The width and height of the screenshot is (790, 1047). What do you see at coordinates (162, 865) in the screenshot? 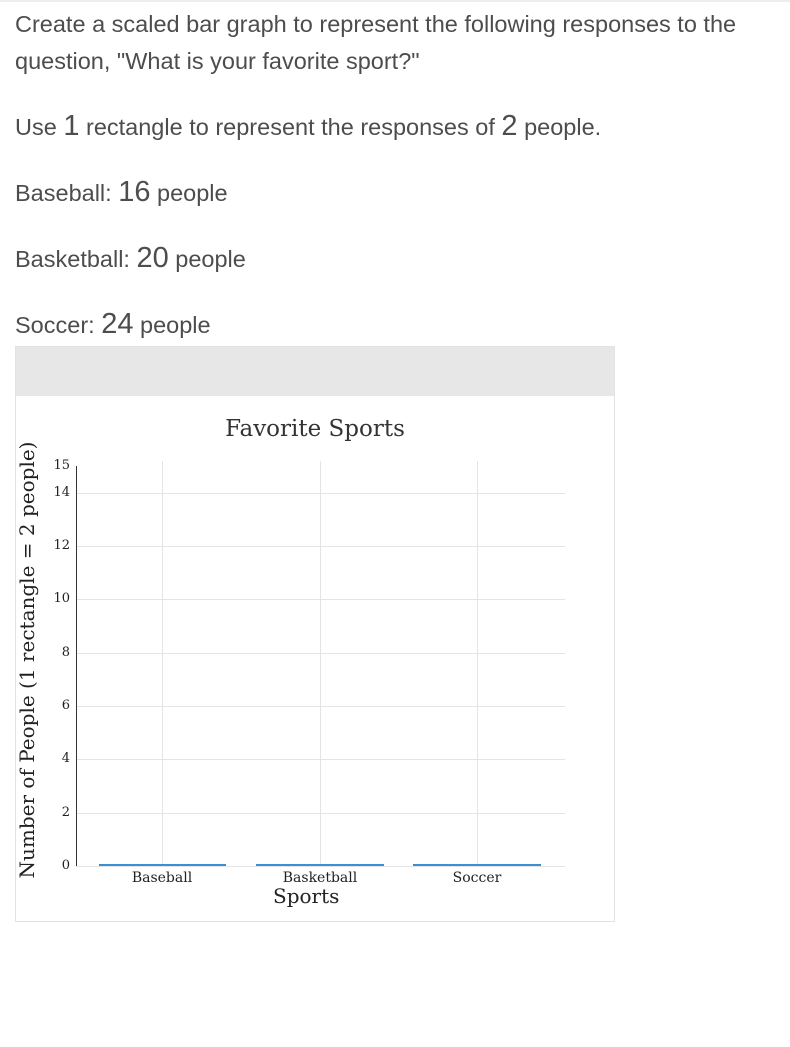
I see `bar-baseball` at bounding box center [162, 865].